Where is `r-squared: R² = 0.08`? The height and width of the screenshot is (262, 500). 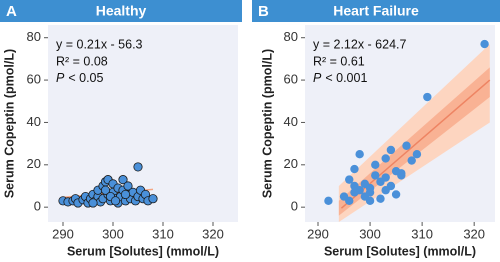
r-squared: R² = 0.08 is located at coordinates (82, 61).